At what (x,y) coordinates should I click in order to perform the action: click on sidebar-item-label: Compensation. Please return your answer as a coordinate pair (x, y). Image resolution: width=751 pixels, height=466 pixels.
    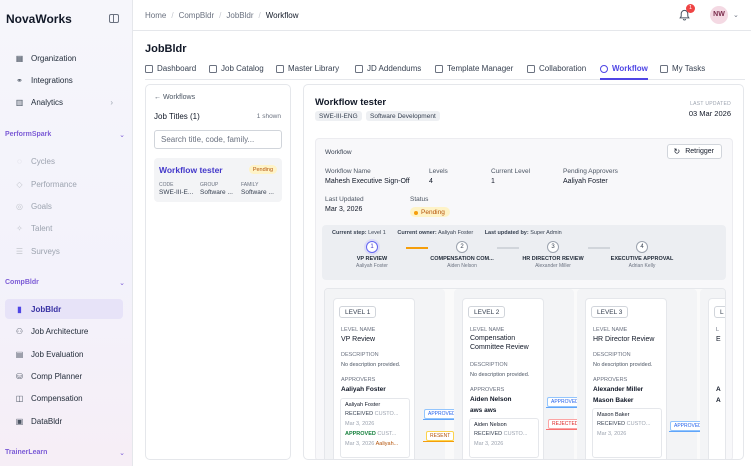
    Looking at the image, I should click on (57, 398).